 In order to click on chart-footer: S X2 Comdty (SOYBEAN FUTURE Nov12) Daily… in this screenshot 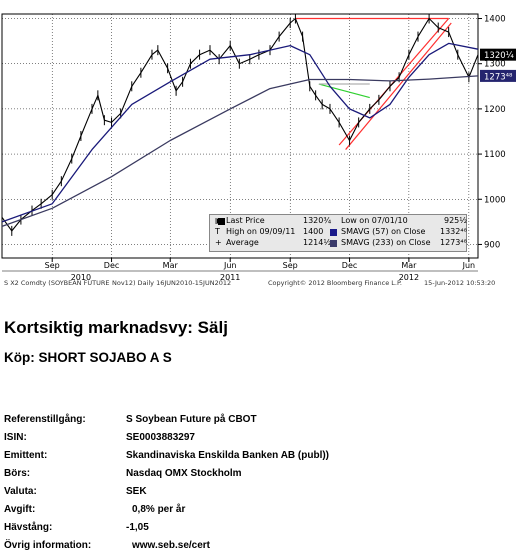, I will do `click(260, 284)`.